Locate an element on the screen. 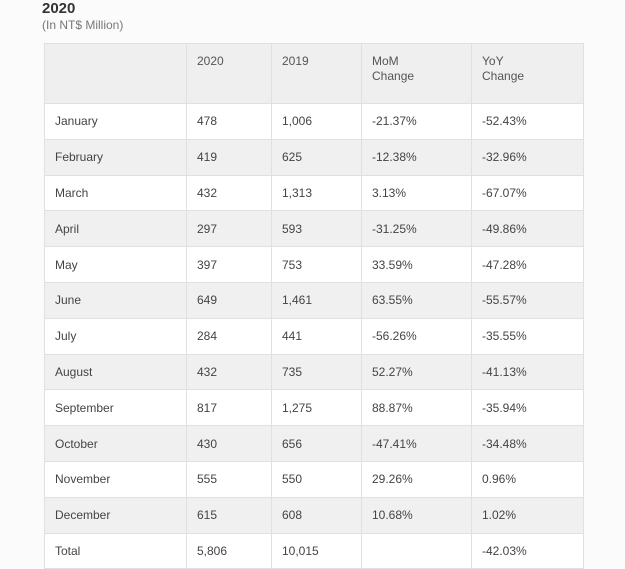 This screenshot has height=569, width=625. header-2019: 2019 is located at coordinates (316, 73).